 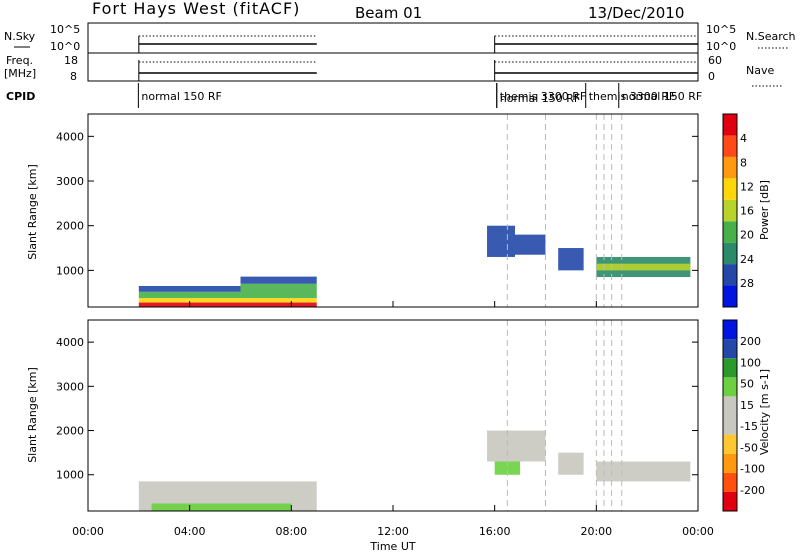 I want to click on station-title: Fort Hays West (fitACF), so click(x=196, y=9).